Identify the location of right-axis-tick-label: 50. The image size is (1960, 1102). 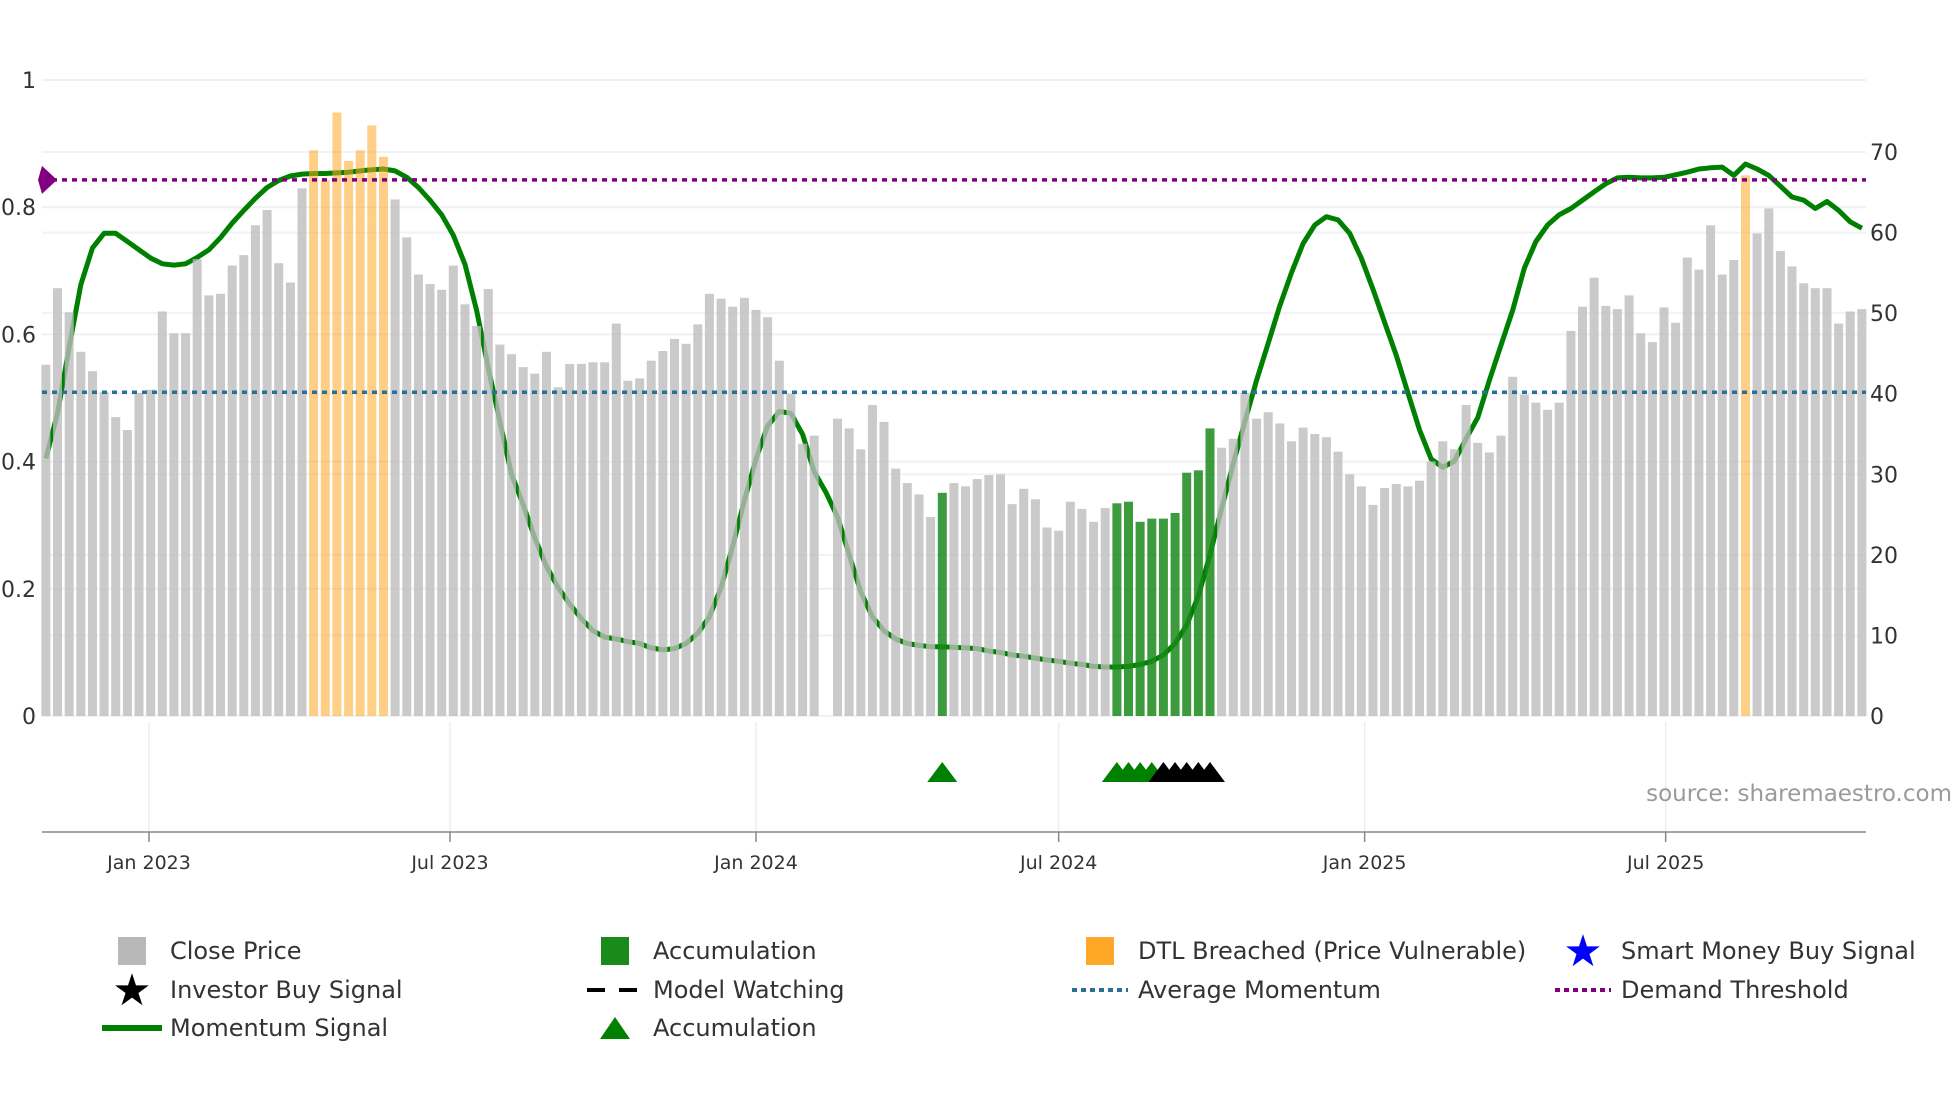
(1884, 314).